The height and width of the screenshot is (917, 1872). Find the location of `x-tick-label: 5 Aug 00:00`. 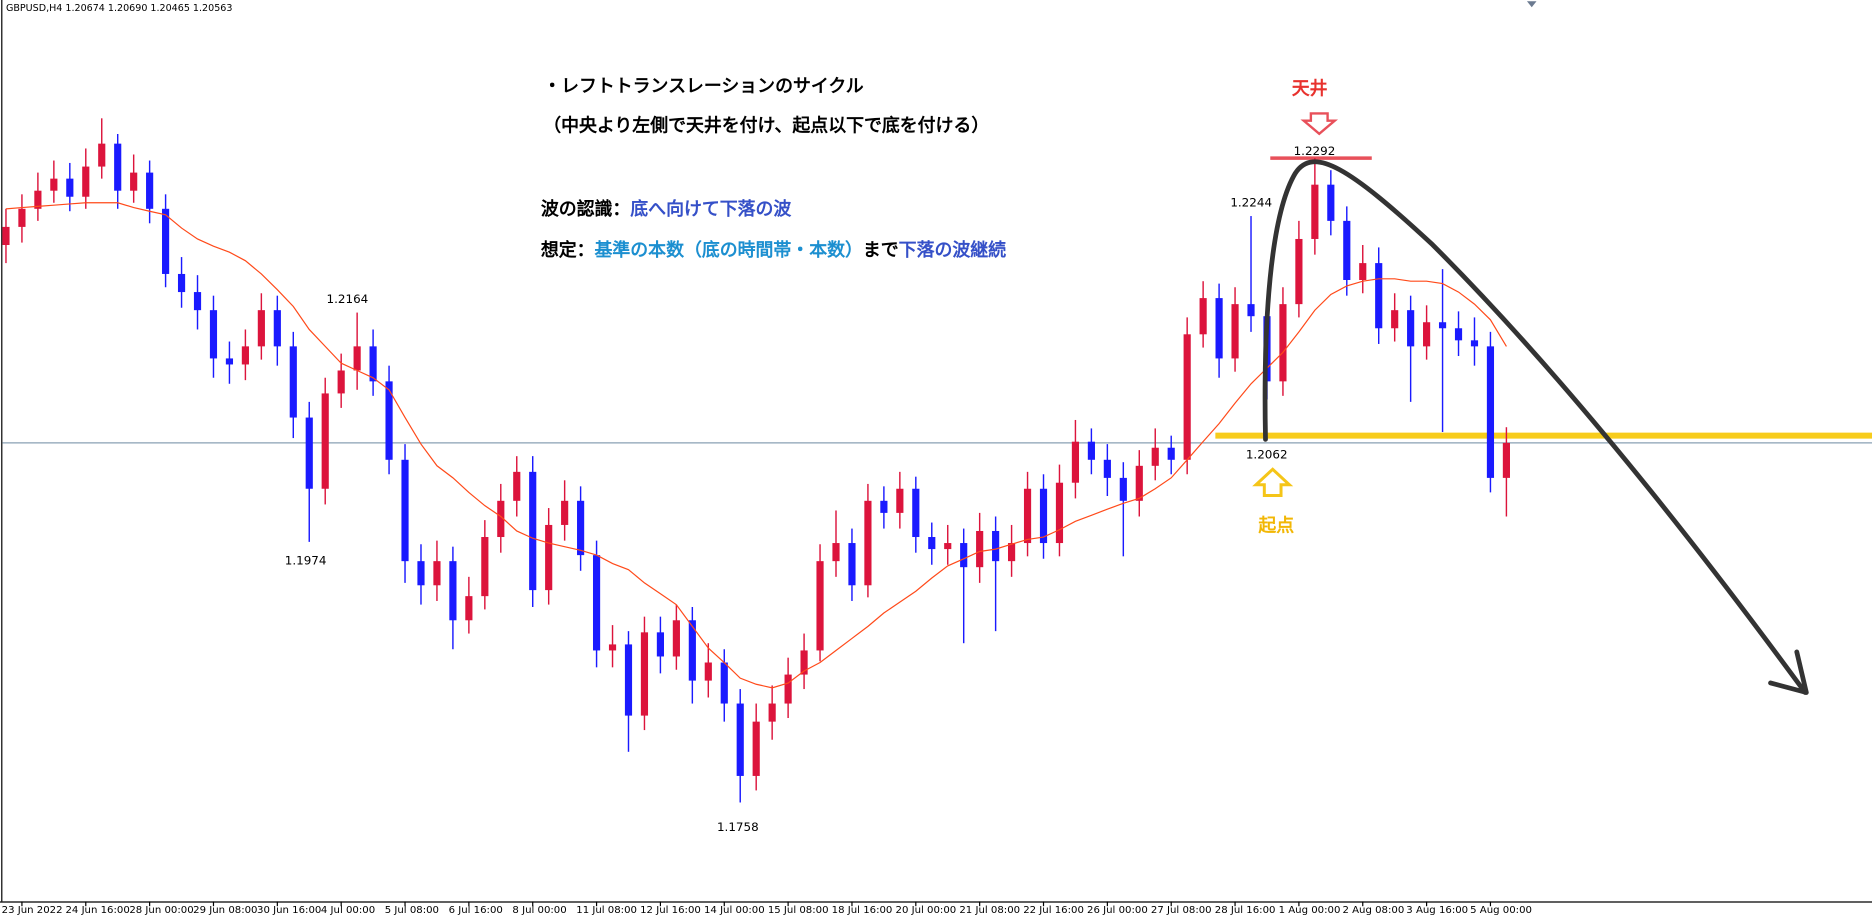

x-tick-label: 5 Aug 00:00 is located at coordinates (1501, 910).